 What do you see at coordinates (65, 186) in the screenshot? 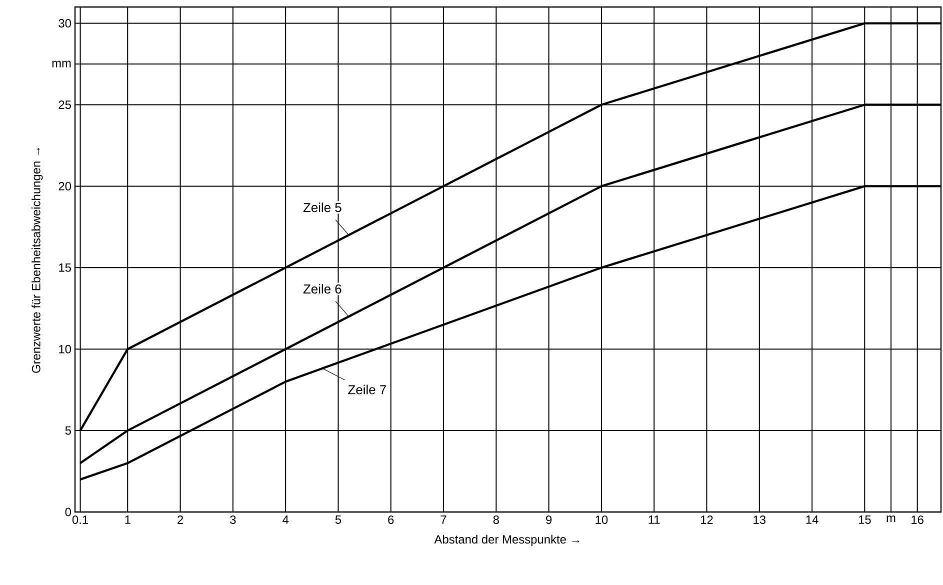
I see `y-tick-label: 20` at bounding box center [65, 186].